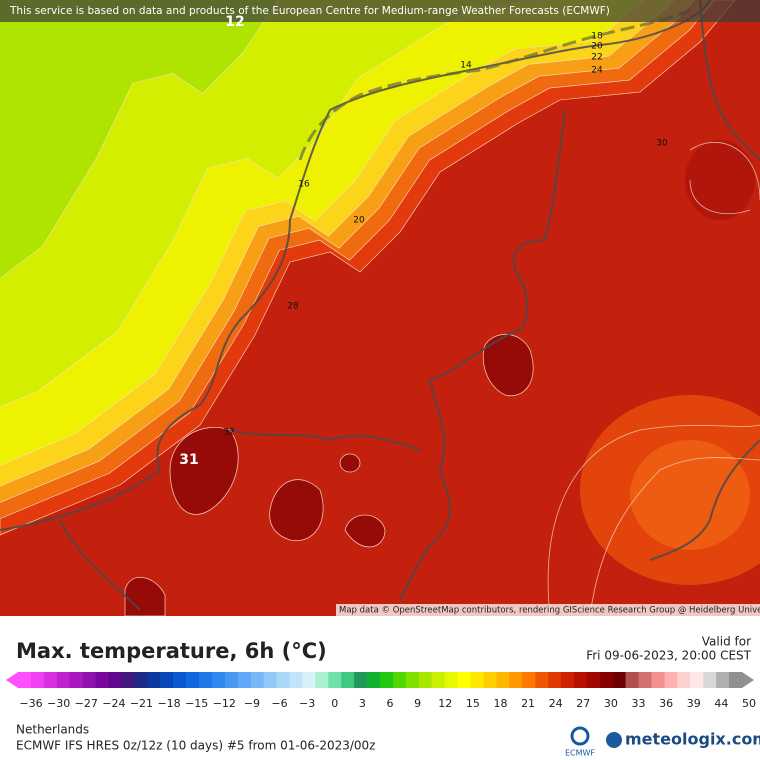  Describe the element at coordinates (473, 703) in the screenshot. I see `legend-label: 15` at that location.